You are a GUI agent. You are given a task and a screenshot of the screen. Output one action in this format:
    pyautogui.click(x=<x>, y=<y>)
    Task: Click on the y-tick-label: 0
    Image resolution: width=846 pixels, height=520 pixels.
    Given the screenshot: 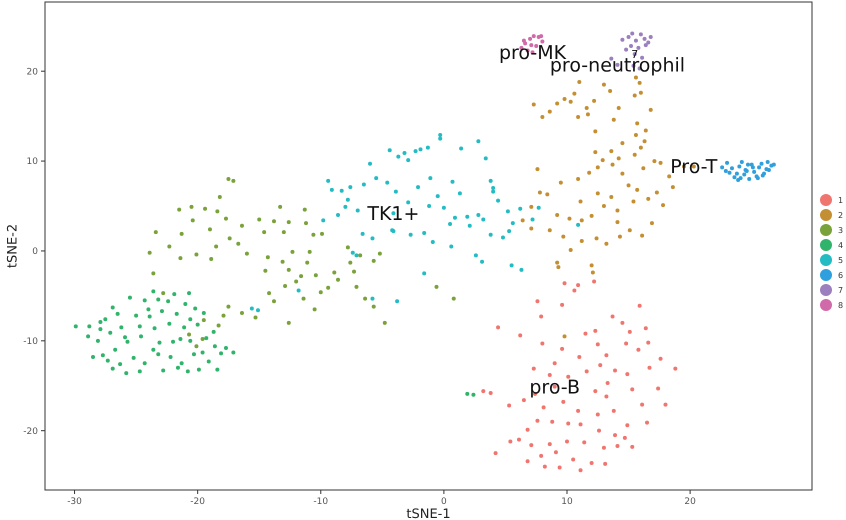 What is the action you would take?
    pyautogui.click(x=35, y=252)
    